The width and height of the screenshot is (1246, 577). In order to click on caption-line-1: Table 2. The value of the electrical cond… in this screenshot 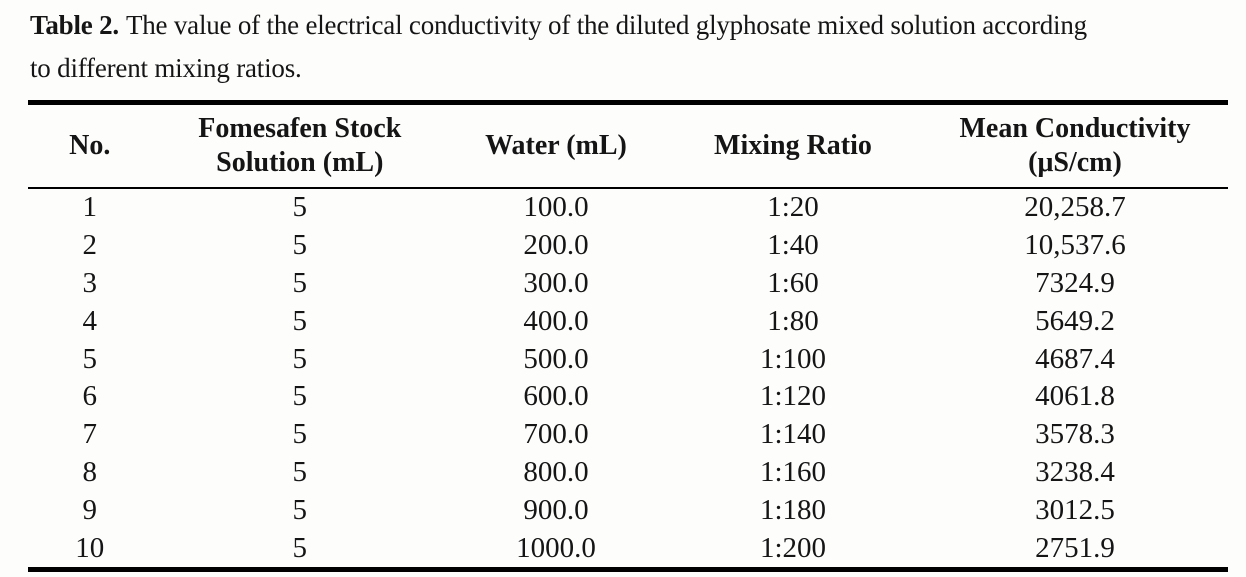, I will do `click(630, 25)`.